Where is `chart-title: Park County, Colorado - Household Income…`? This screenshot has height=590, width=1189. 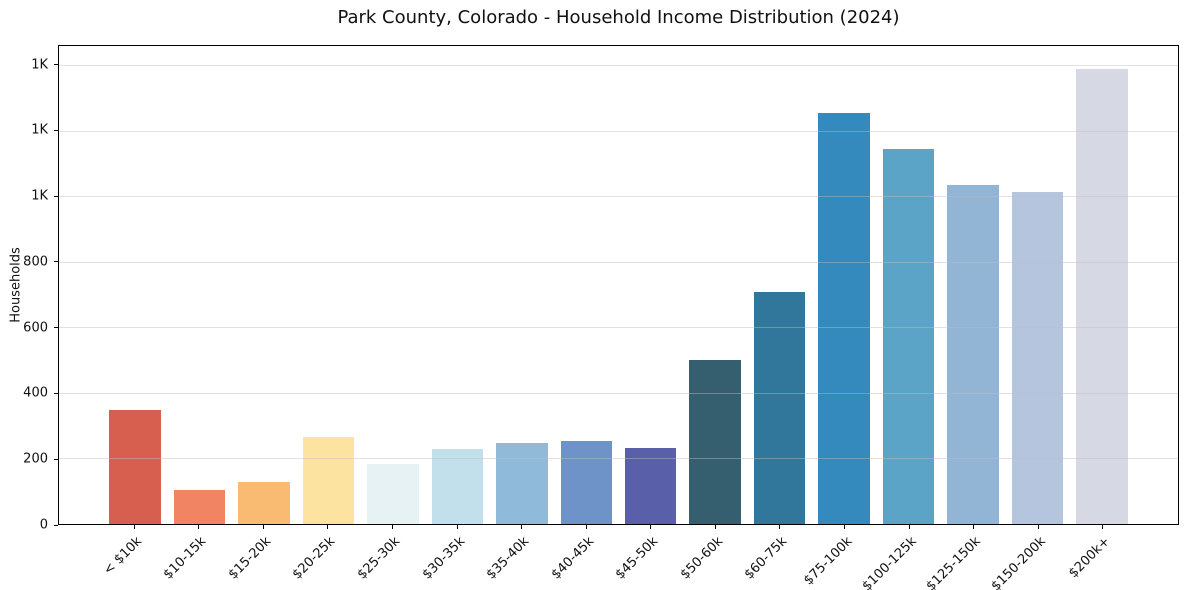 chart-title: Park County, Colorado - Household Income… is located at coordinates (618, 17).